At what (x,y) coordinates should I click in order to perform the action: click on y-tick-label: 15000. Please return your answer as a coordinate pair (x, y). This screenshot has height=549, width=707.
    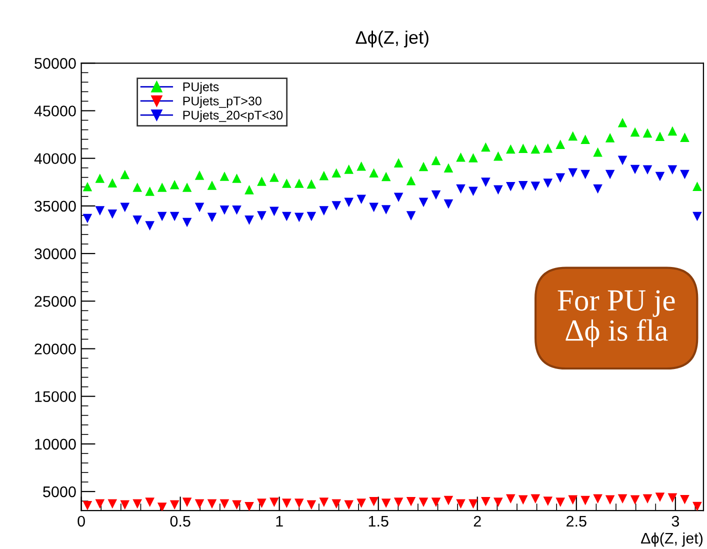
    Looking at the image, I should click on (55, 396).